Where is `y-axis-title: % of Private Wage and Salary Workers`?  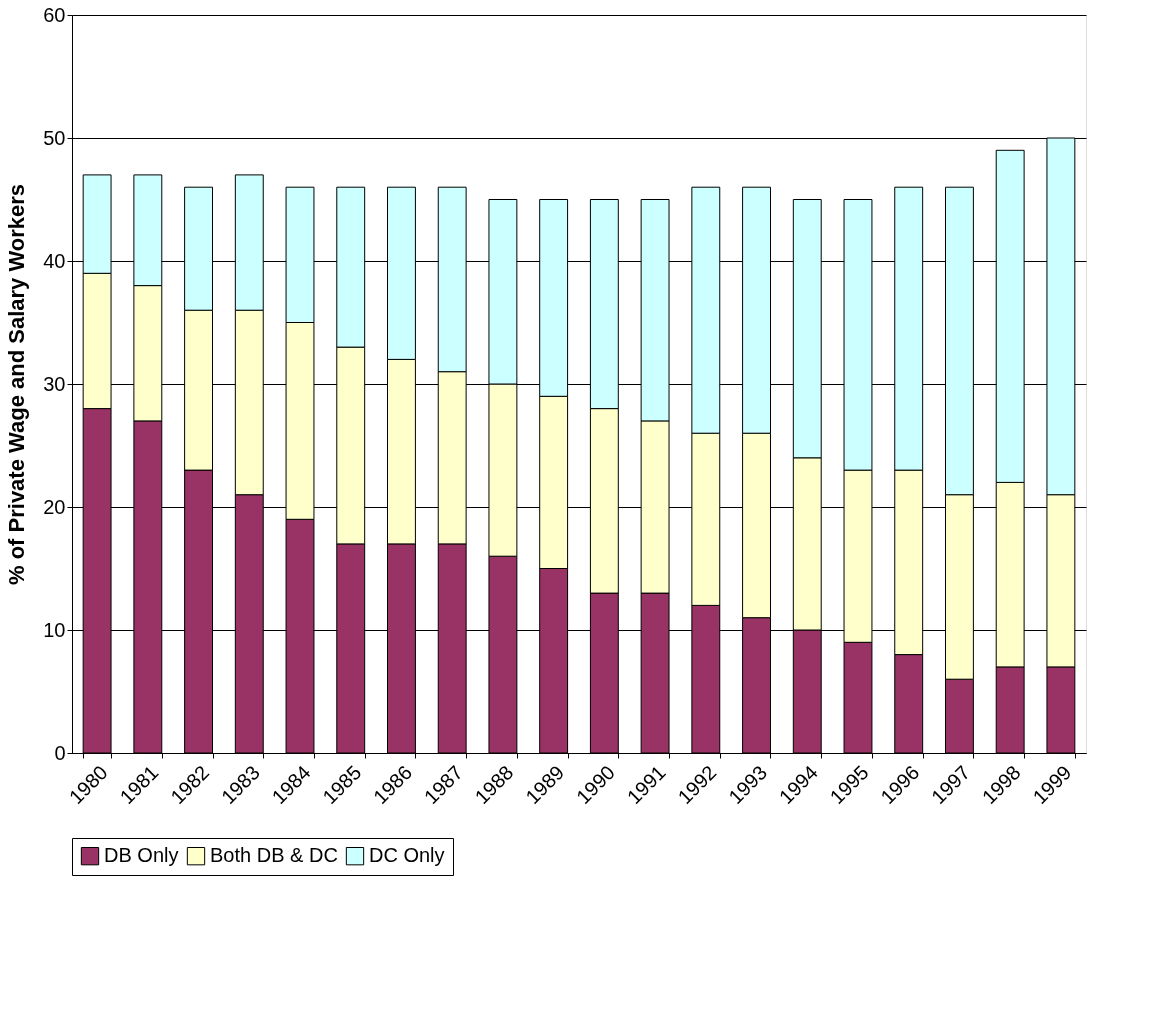
y-axis-title: % of Private Wage and Salary Workers is located at coordinates (17, 384).